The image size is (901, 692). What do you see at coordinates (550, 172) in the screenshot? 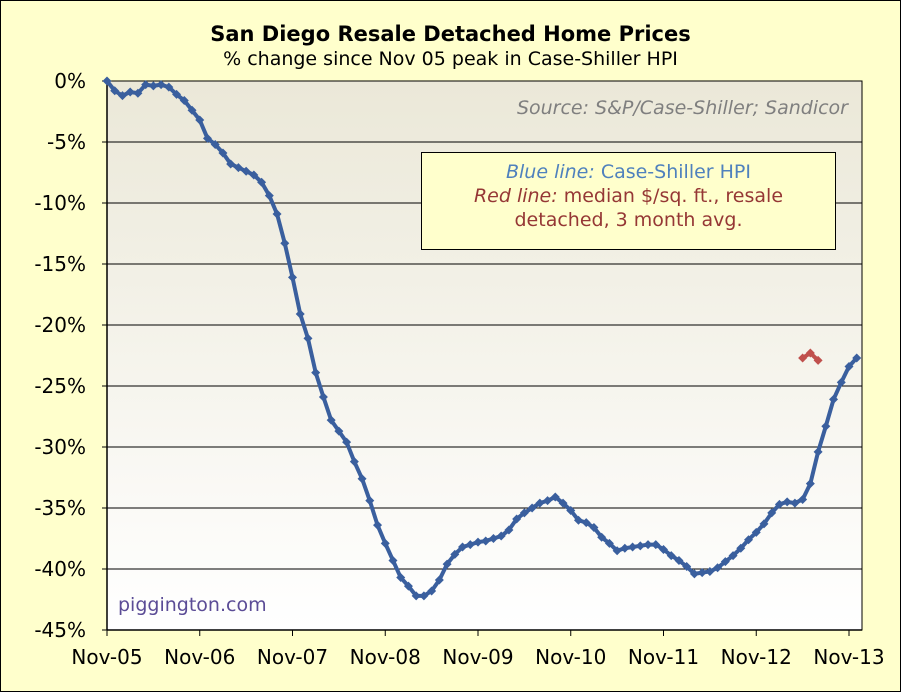
I see `legend-blue-label: Blue line:` at bounding box center [550, 172].